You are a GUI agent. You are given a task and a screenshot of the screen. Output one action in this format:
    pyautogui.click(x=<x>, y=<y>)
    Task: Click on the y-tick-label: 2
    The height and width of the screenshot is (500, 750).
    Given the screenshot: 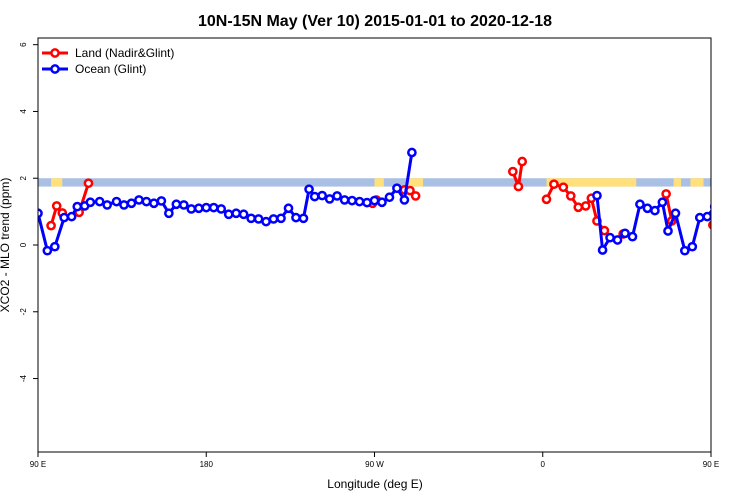 What is the action you would take?
    pyautogui.click(x=23, y=177)
    